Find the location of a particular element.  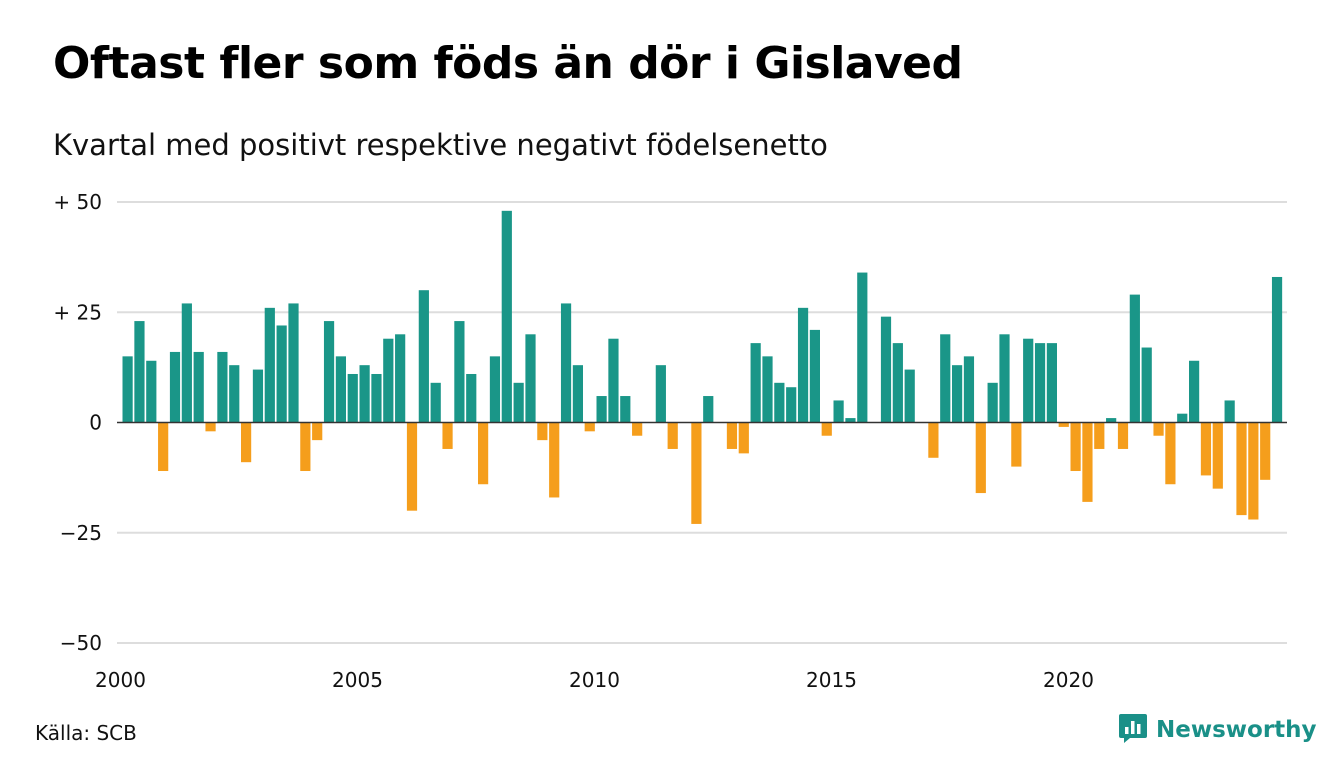

chart-title: Oftast fler som föds än dör i Gislaved is located at coordinates (508, 63).